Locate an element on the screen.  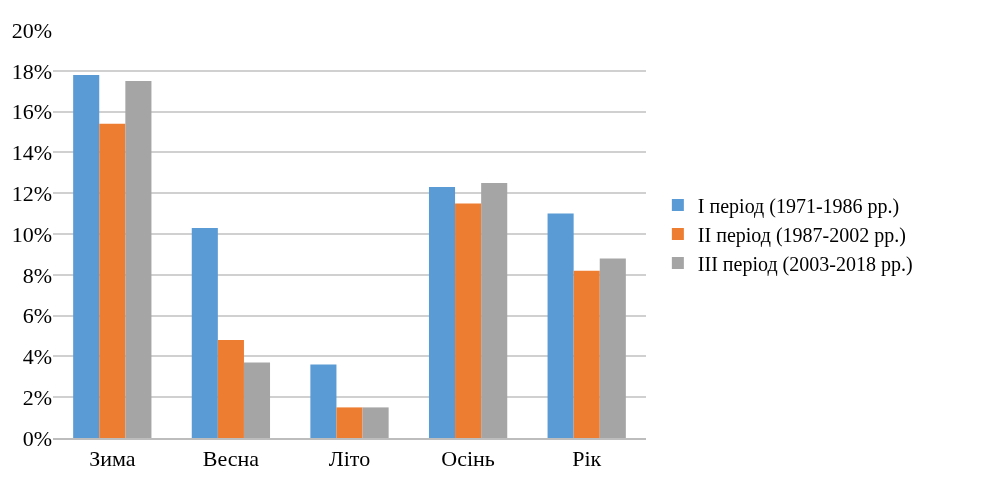
y-tick-label: 2% is located at coordinates (37, 397).